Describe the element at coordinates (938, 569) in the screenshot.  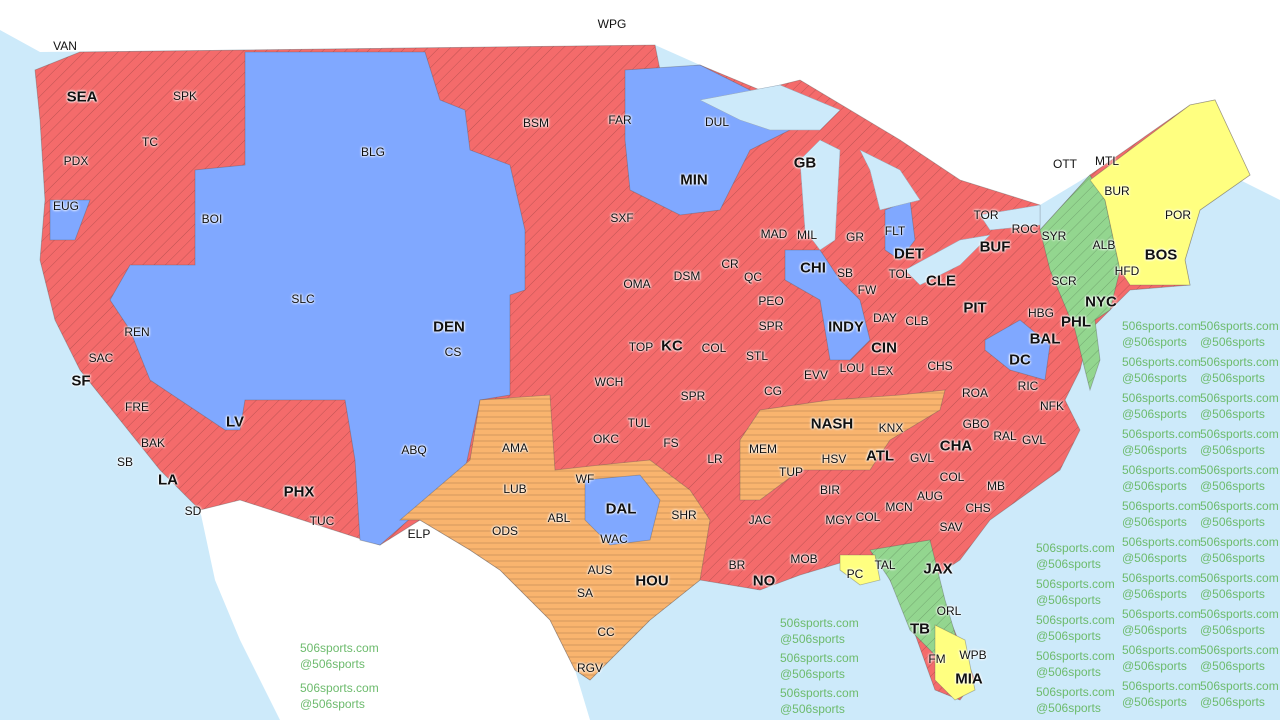
I see `team-market-label: JAX` at that location.